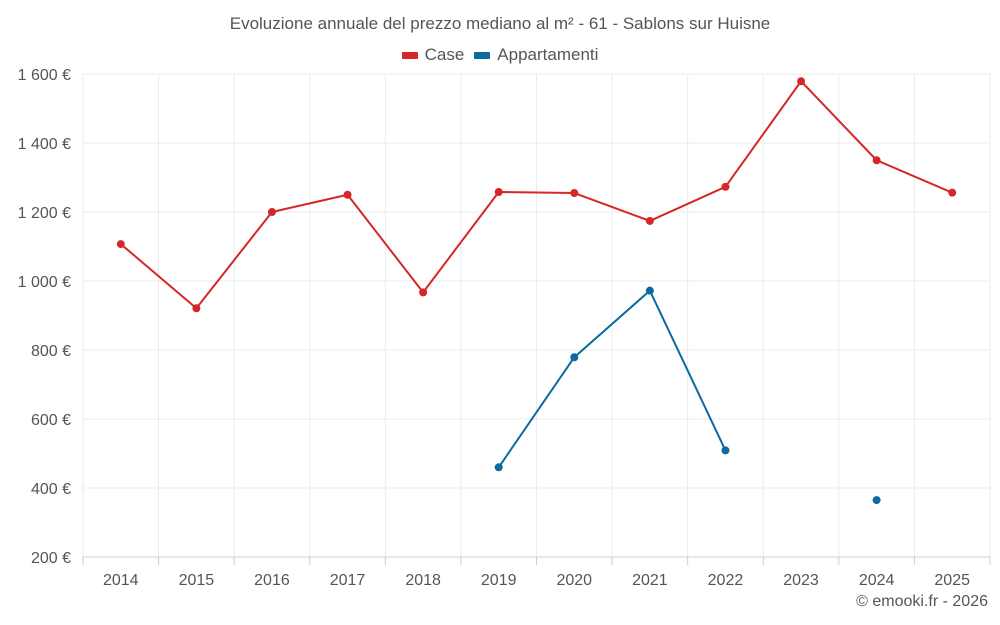  Describe the element at coordinates (574, 580) in the screenshot. I see `x-tick-label: 2020` at that location.